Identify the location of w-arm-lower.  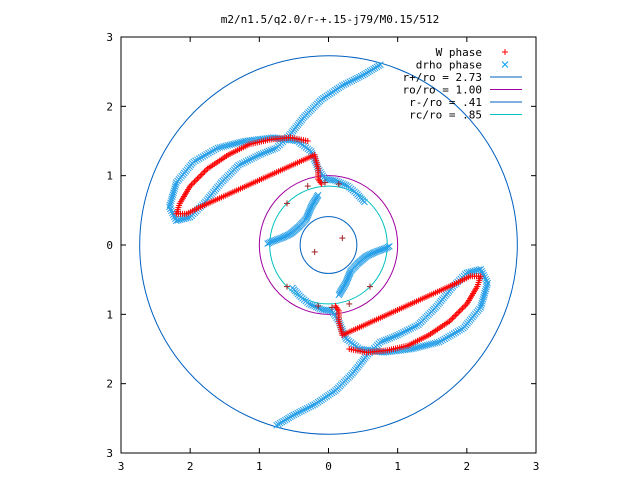
(408, 314).